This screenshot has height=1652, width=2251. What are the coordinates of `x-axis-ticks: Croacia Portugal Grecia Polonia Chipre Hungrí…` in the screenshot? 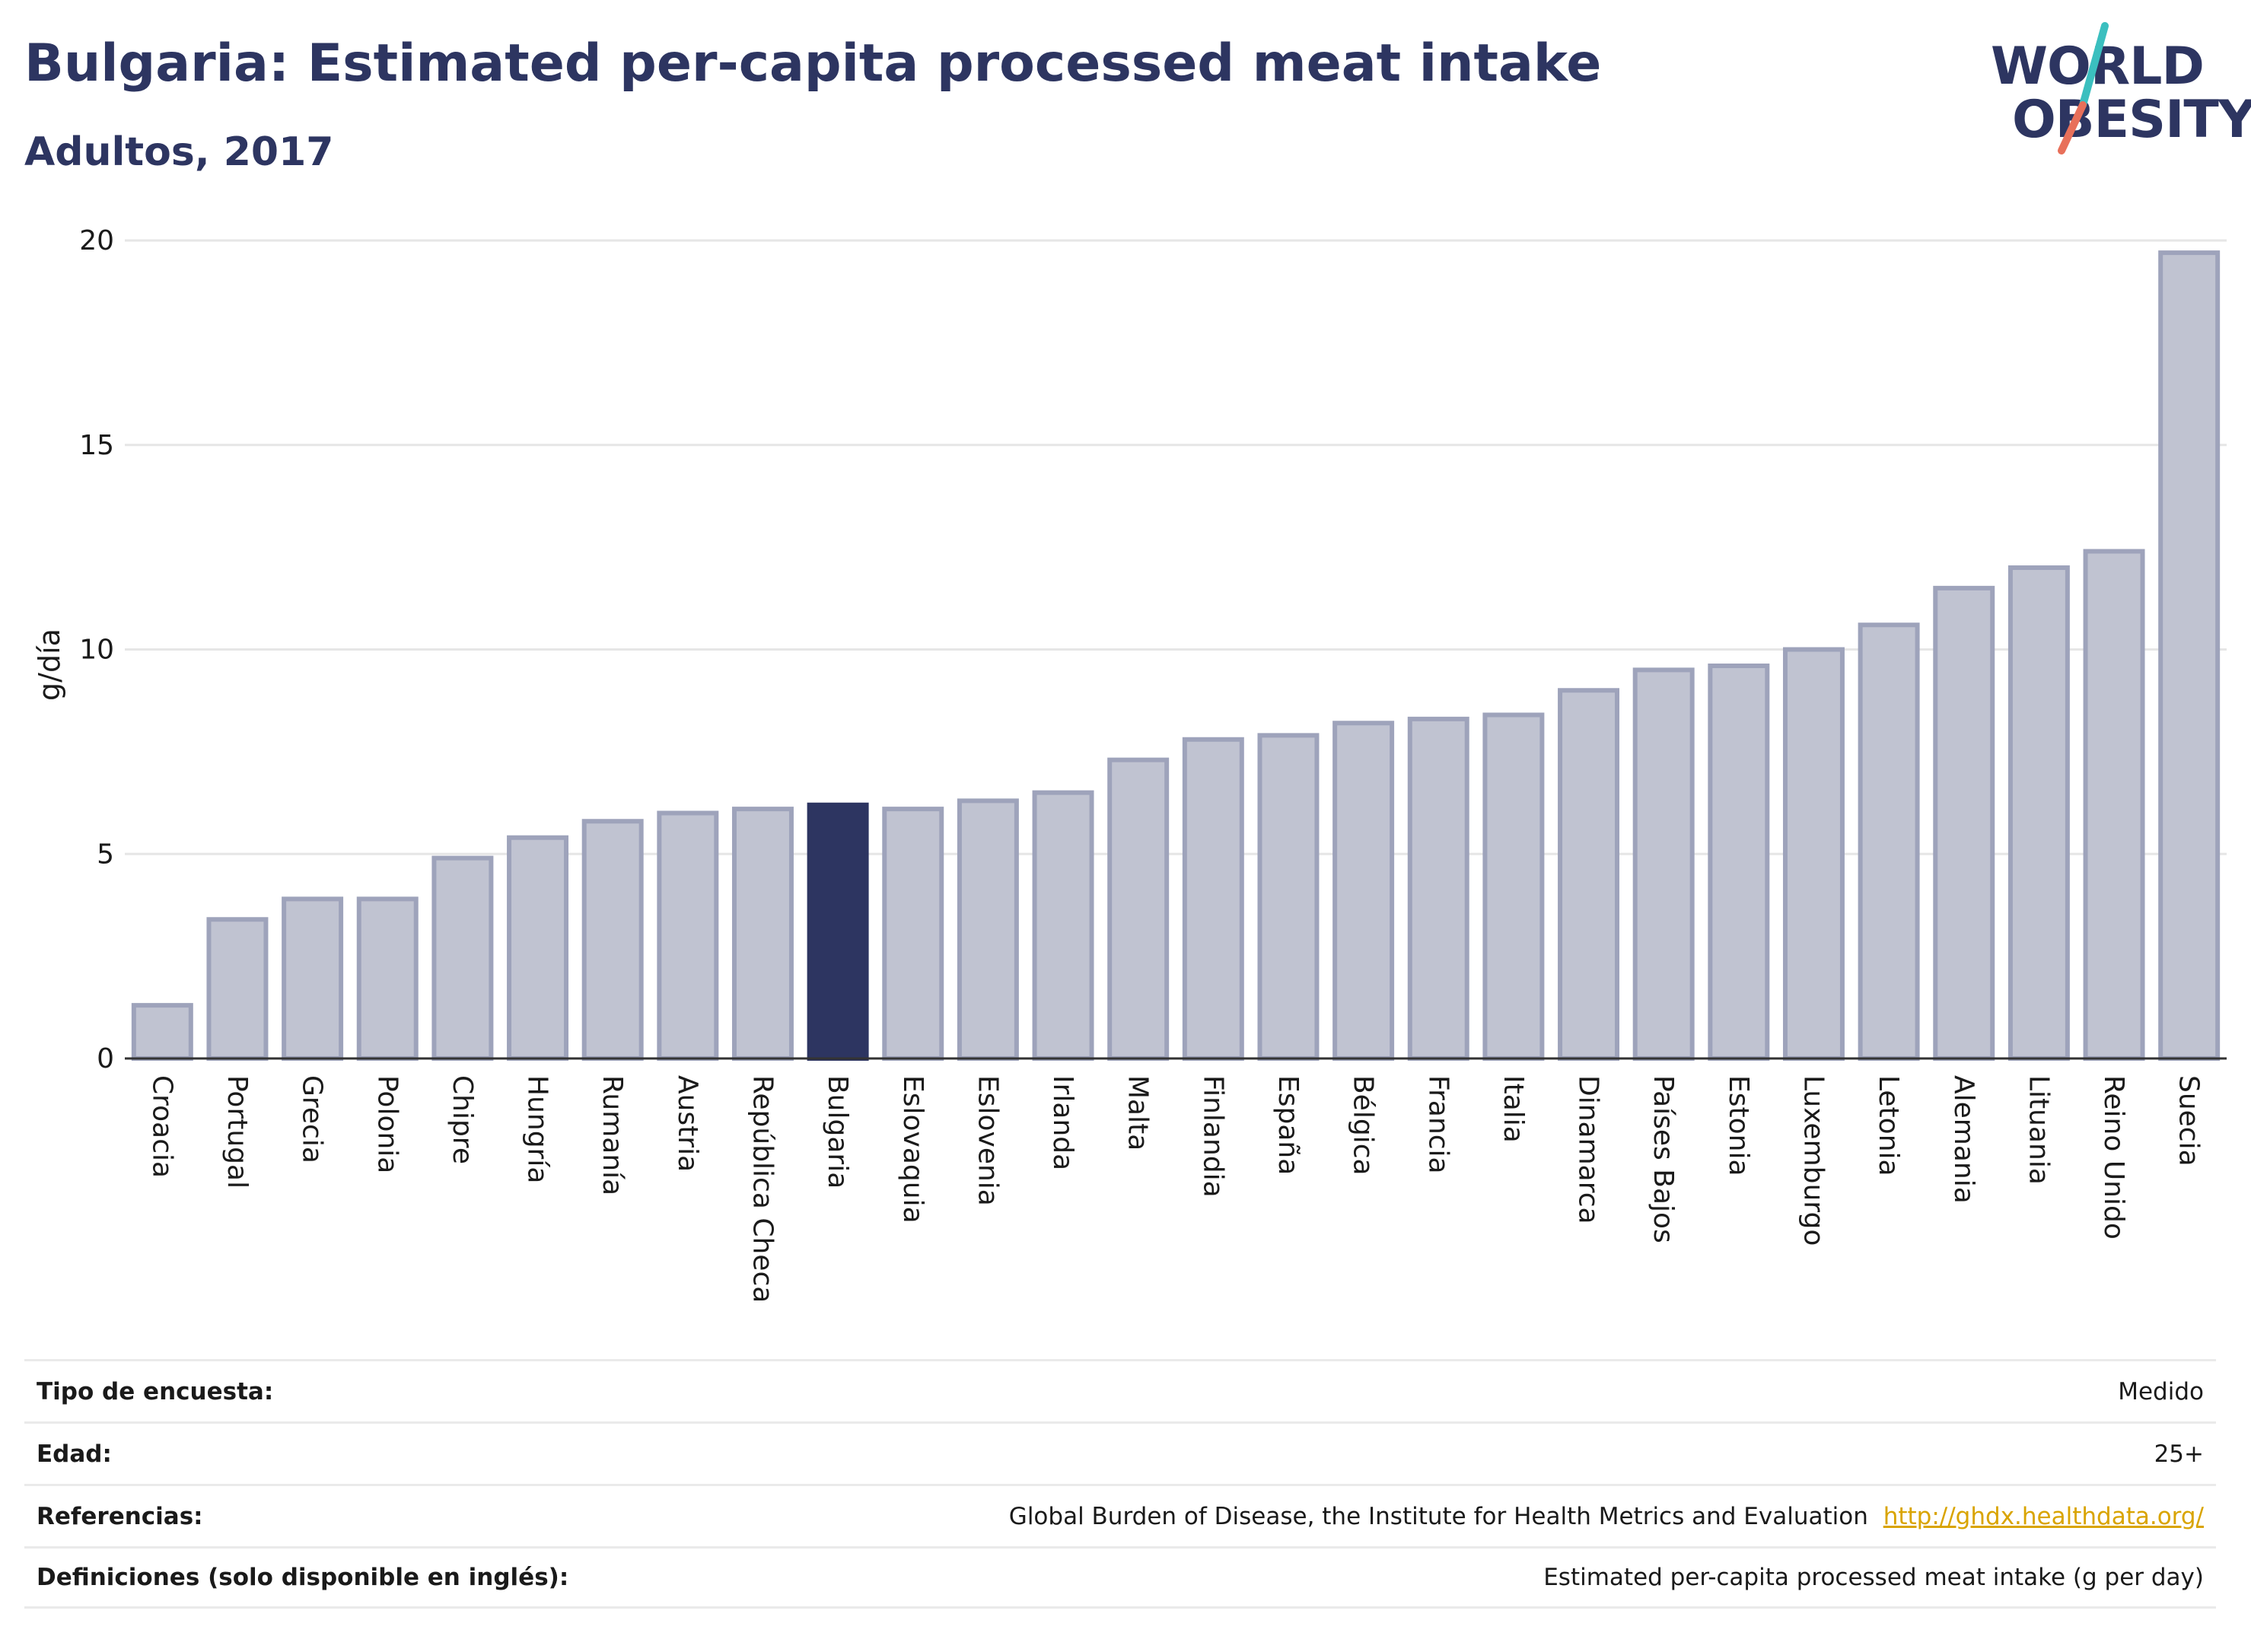 It's located at (1175, 1189).